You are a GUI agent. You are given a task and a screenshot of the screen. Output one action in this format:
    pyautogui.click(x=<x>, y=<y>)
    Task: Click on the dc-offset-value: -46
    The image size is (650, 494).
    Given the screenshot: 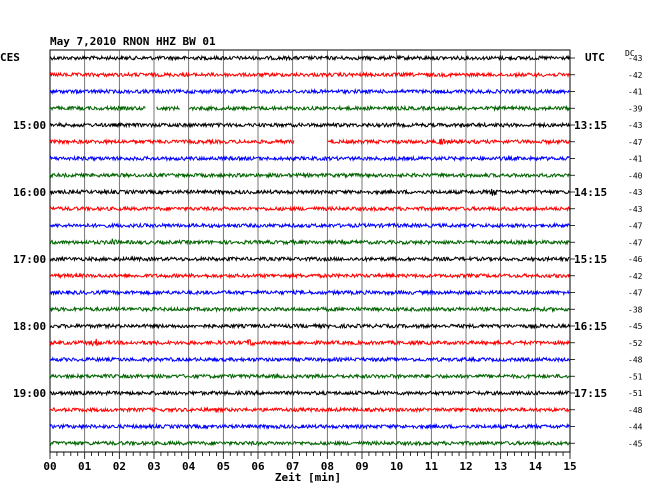 What is the action you would take?
    pyautogui.click(x=635, y=259)
    